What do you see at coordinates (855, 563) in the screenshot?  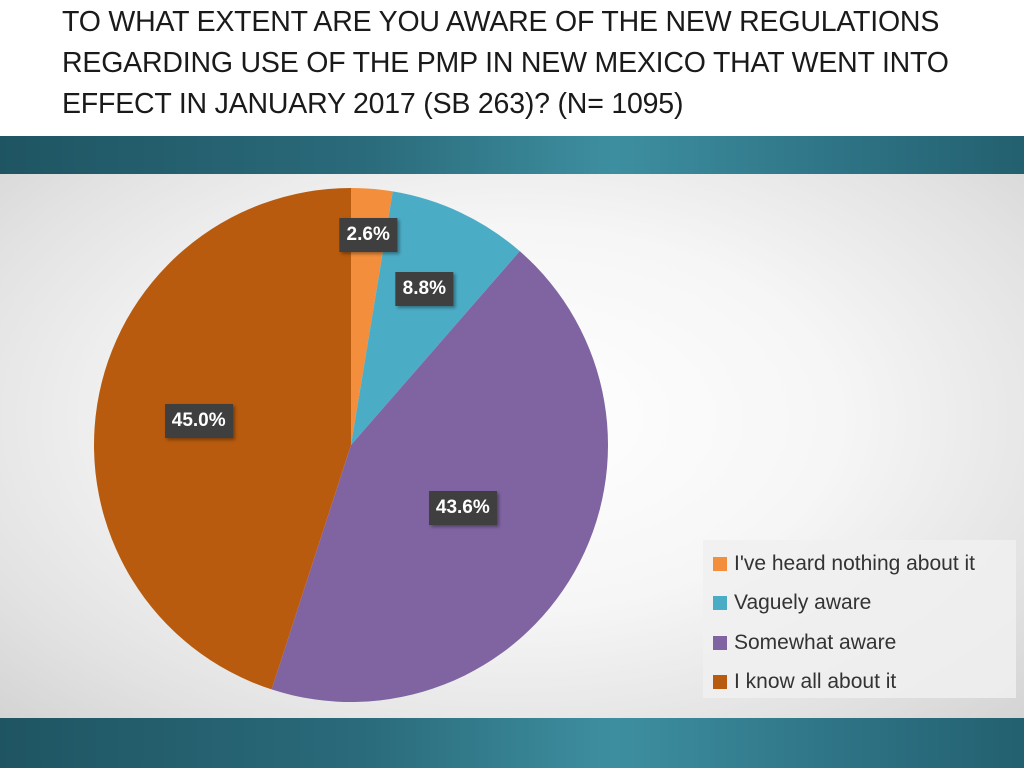 I see `legend-label: I've heard nothing about it` at bounding box center [855, 563].